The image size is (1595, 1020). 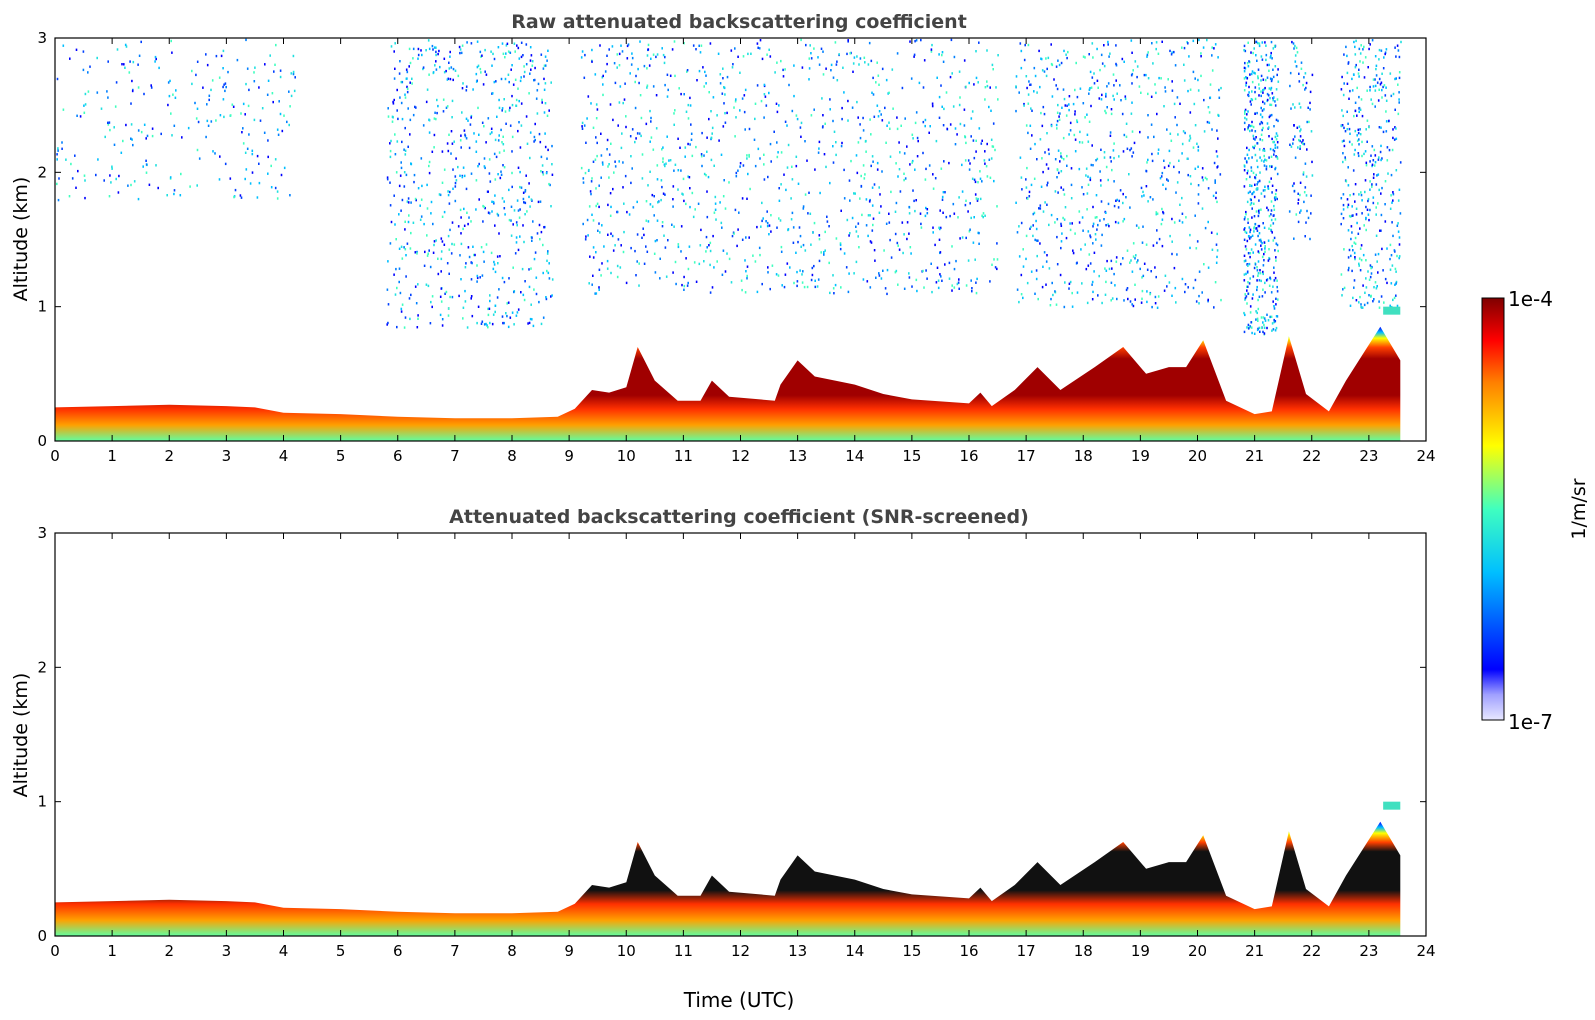 What do you see at coordinates (1311, 456) in the screenshot?
I see `x-tick-label: 22` at bounding box center [1311, 456].